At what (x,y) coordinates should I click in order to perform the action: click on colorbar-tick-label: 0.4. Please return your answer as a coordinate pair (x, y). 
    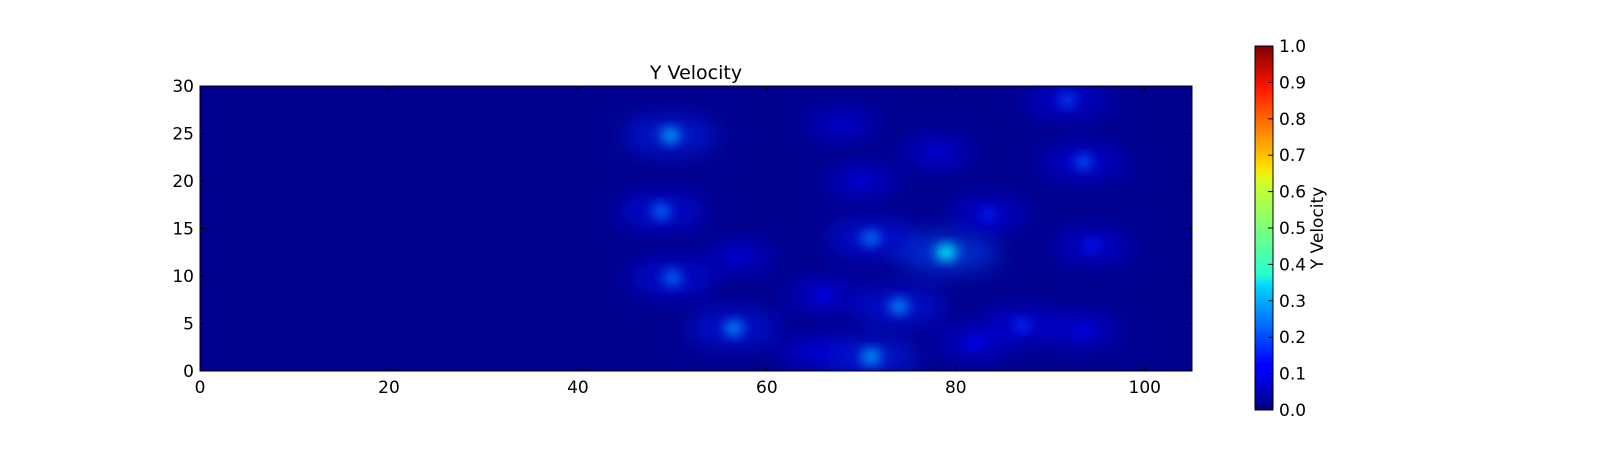
    Looking at the image, I should click on (1292, 265).